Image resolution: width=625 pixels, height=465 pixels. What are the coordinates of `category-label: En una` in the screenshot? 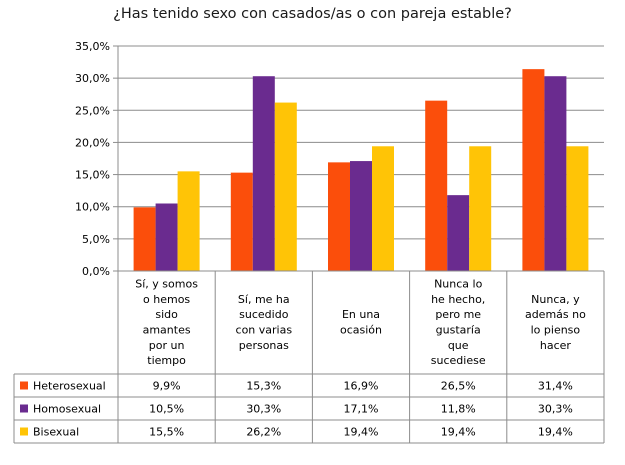 It's located at (361, 314).